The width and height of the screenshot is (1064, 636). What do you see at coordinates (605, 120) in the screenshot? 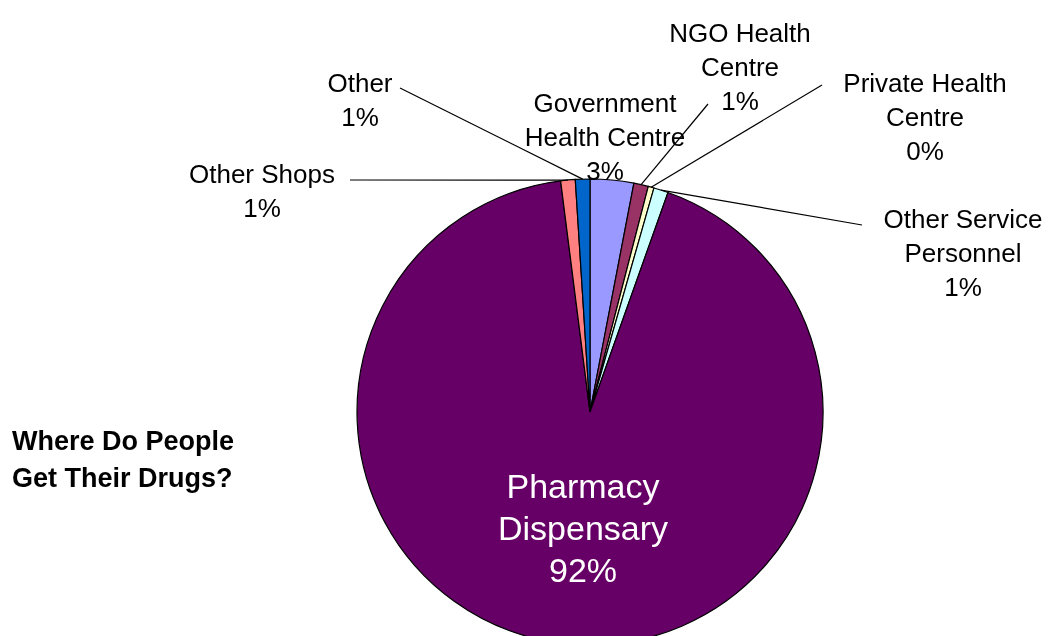
I see `slice-label: Government Health Centre` at bounding box center [605, 120].